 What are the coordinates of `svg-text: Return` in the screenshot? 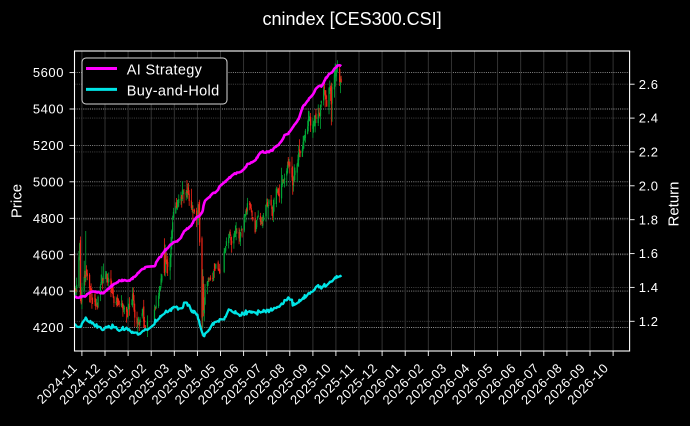 It's located at (674, 203).